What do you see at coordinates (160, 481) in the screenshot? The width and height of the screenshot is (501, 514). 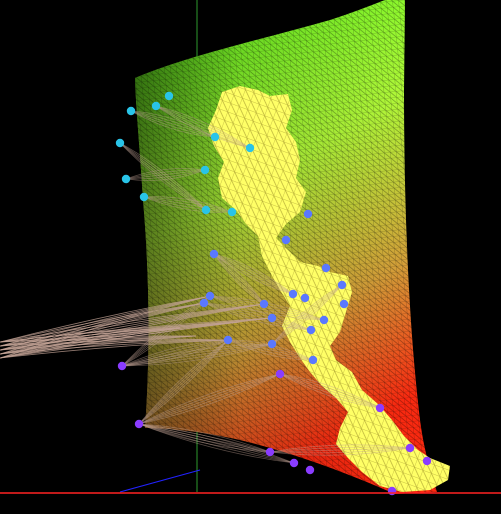 I see `axis-blue` at bounding box center [160, 481].